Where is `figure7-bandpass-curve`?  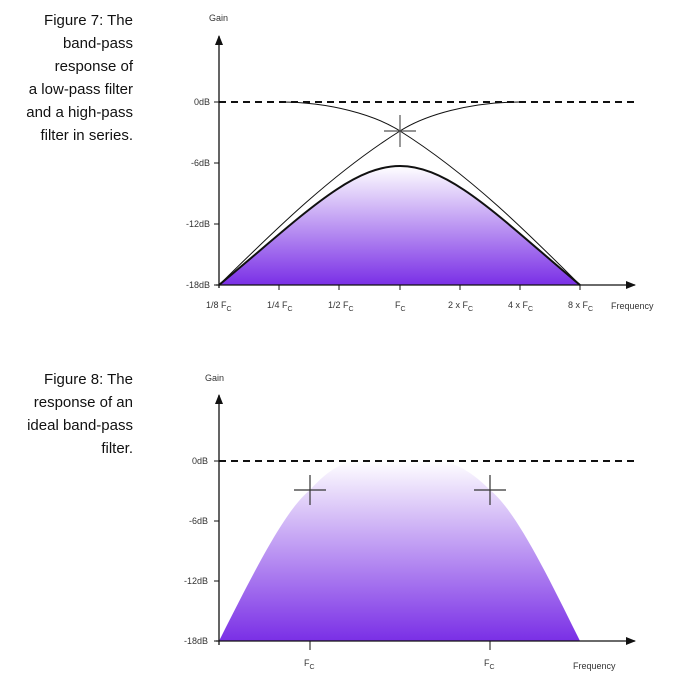 figure7-bandpass-curve is located at coordinates (399, 225).